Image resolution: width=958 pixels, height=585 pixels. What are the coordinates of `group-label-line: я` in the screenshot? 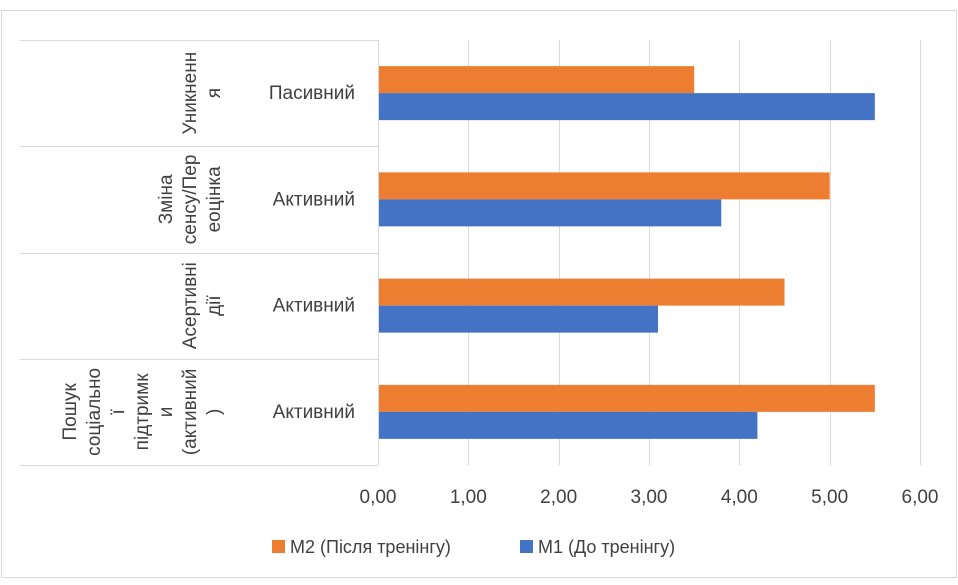 It's located at (214, 93).